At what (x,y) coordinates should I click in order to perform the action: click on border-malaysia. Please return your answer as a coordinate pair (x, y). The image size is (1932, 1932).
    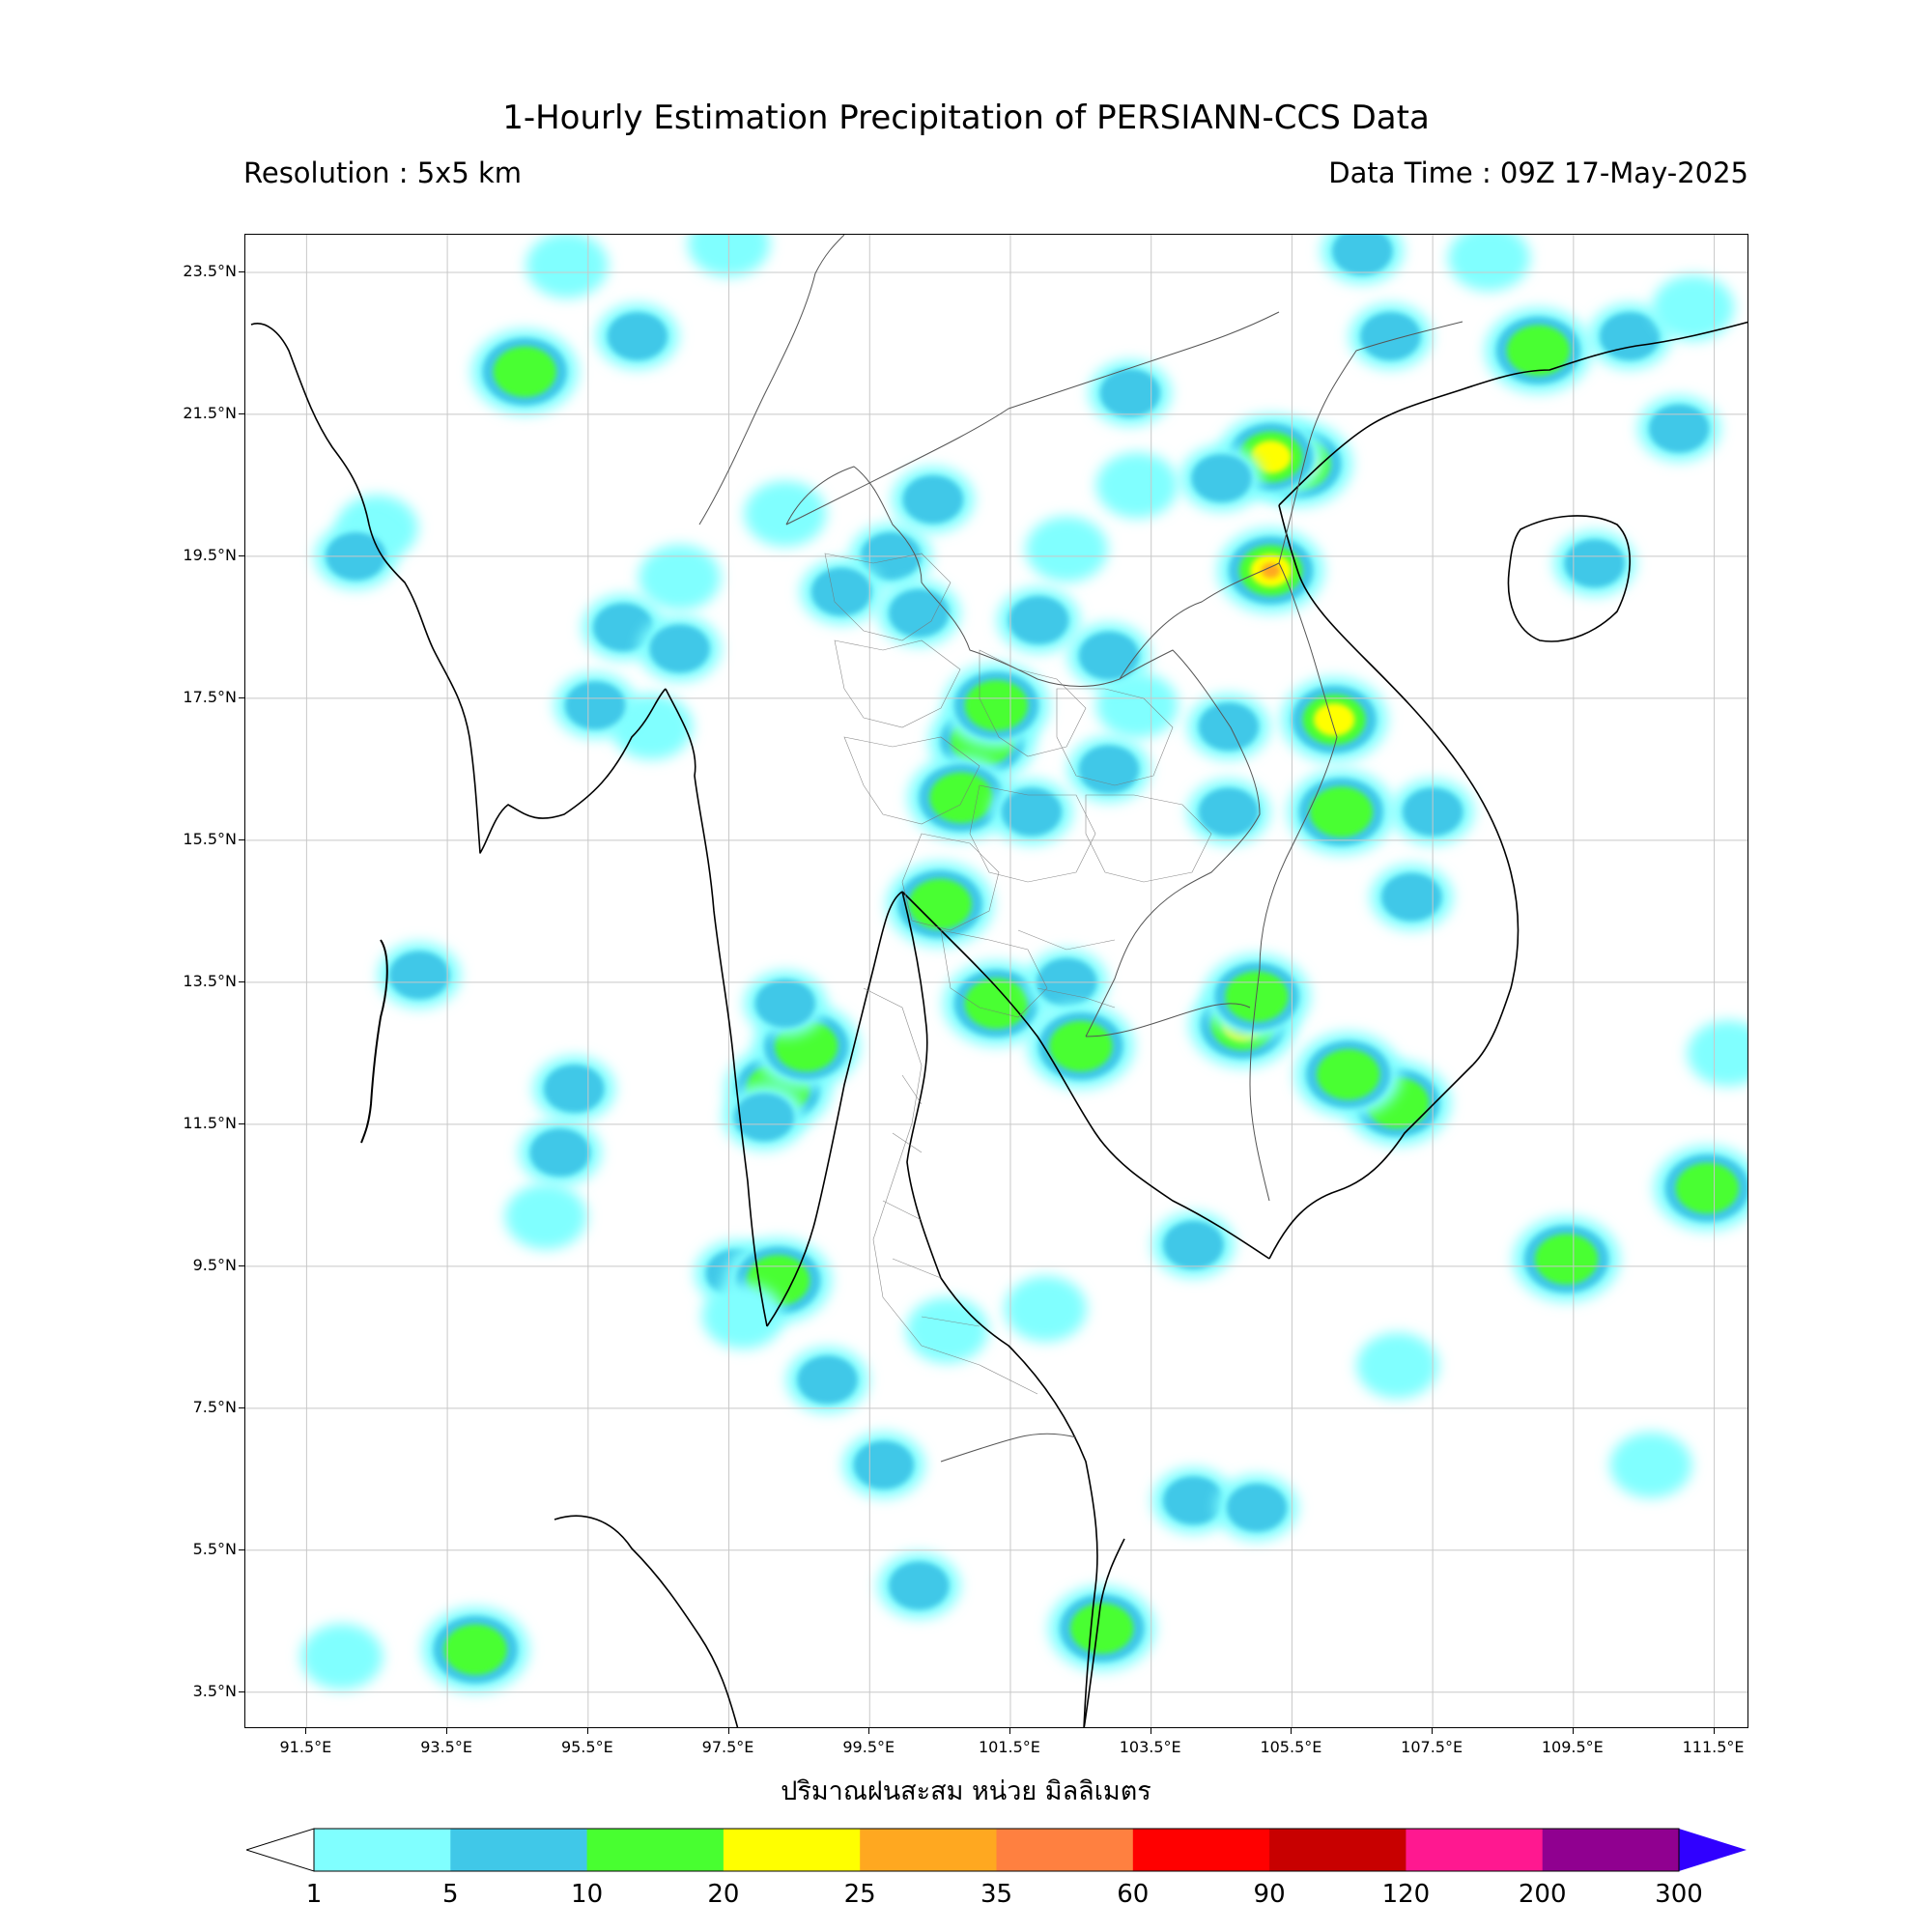
    Looking at the image, I should click on (1008, 1448).